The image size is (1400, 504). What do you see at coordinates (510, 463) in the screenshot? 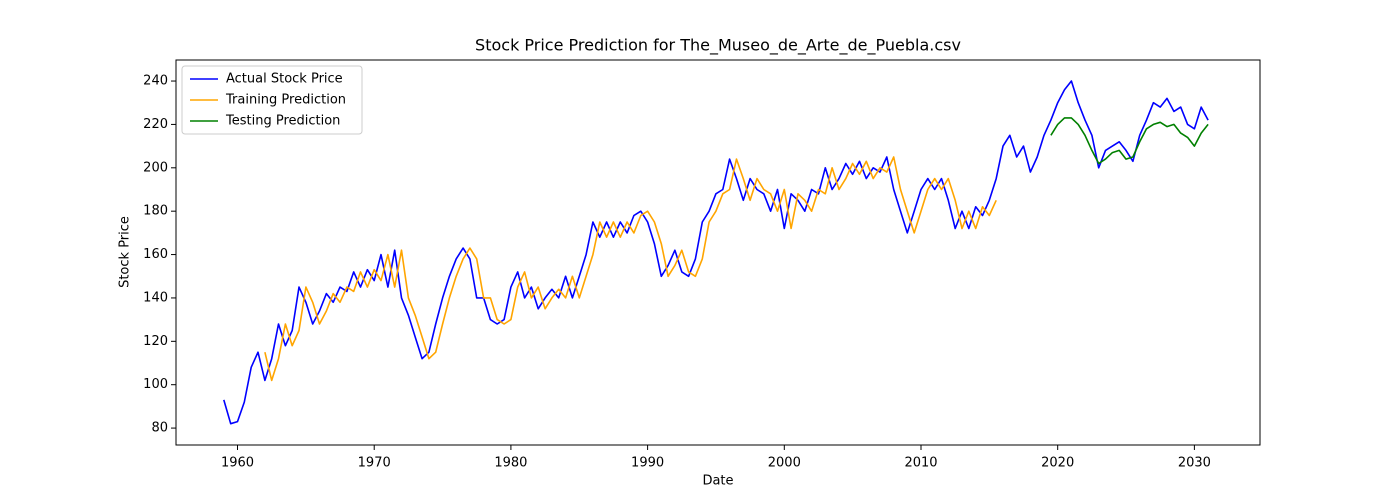
I see `x-tick-label: 1980` at bounding box center [510, 463].